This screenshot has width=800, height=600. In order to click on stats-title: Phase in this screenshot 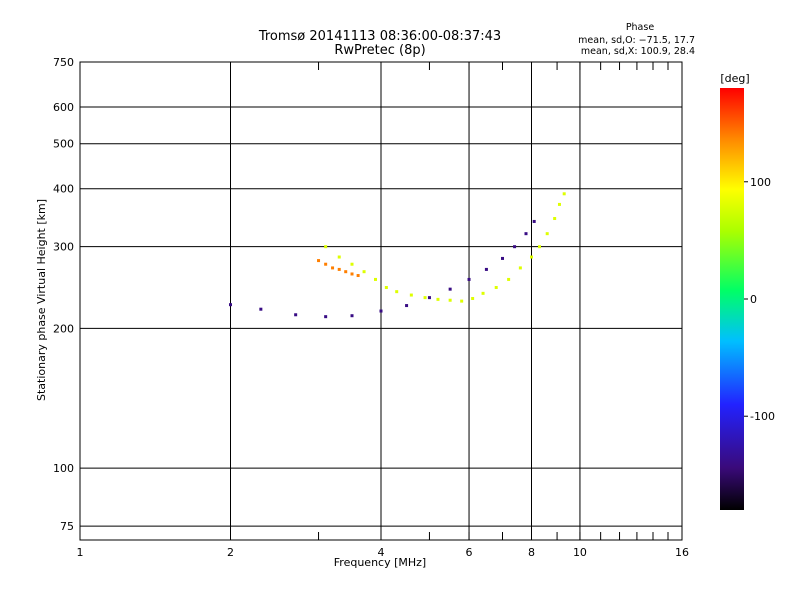, I will do `click(640, 27)`.